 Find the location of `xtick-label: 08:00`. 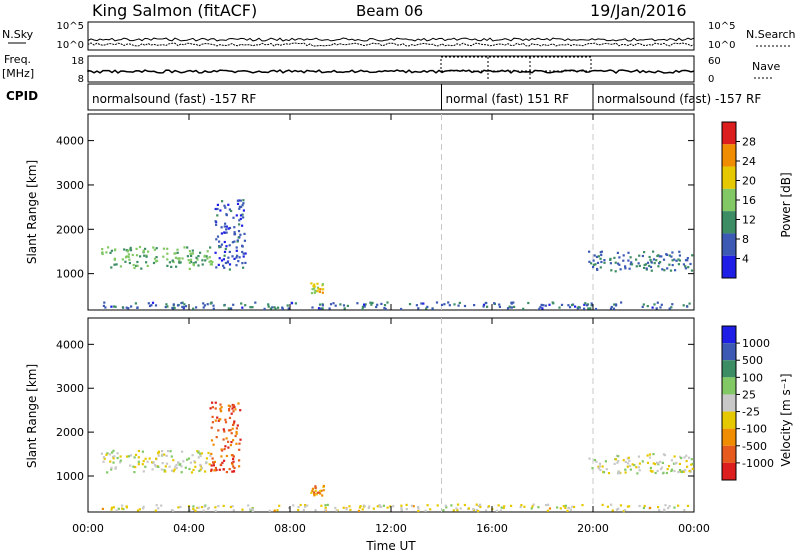

xtick-label: 08:00 is located at coordinates (290, 528).